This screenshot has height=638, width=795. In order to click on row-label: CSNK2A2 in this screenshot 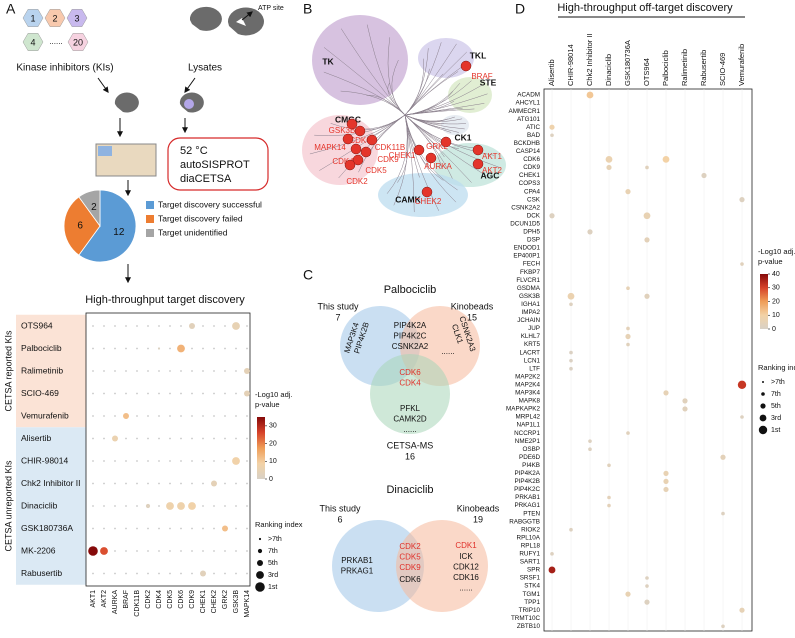, I will do `click(525, 207)`.